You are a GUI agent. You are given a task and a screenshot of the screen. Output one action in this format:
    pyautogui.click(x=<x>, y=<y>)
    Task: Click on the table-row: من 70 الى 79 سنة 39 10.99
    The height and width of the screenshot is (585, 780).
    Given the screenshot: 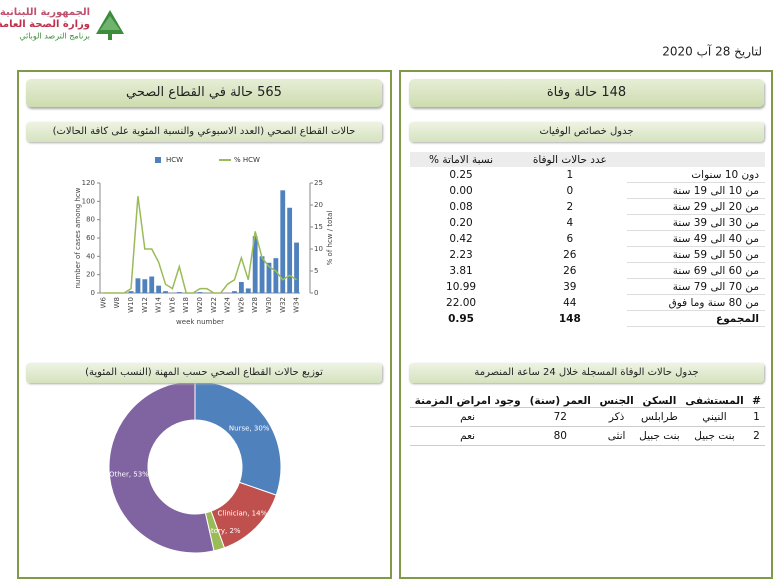 What is the action you would take?
    pyautogui.click(x=587, y=286)
    